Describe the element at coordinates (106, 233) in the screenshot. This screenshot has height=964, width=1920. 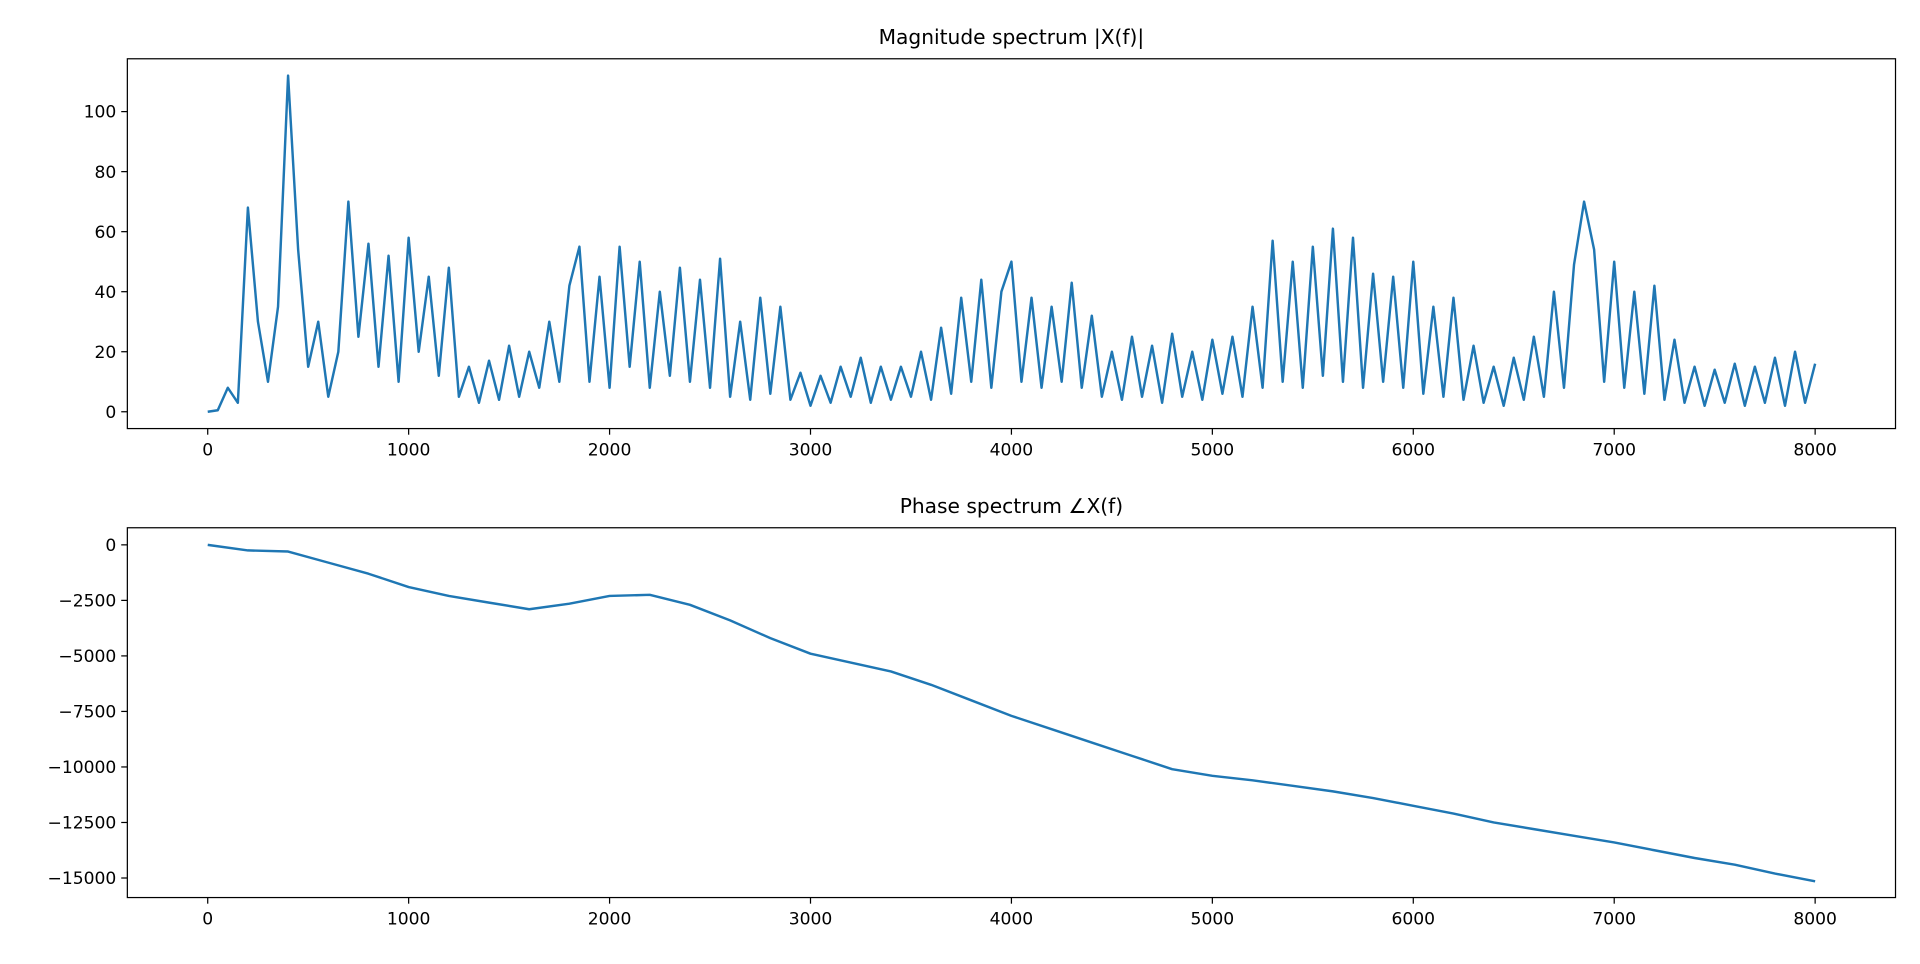
I see `y-tick-label: 60` at that location.